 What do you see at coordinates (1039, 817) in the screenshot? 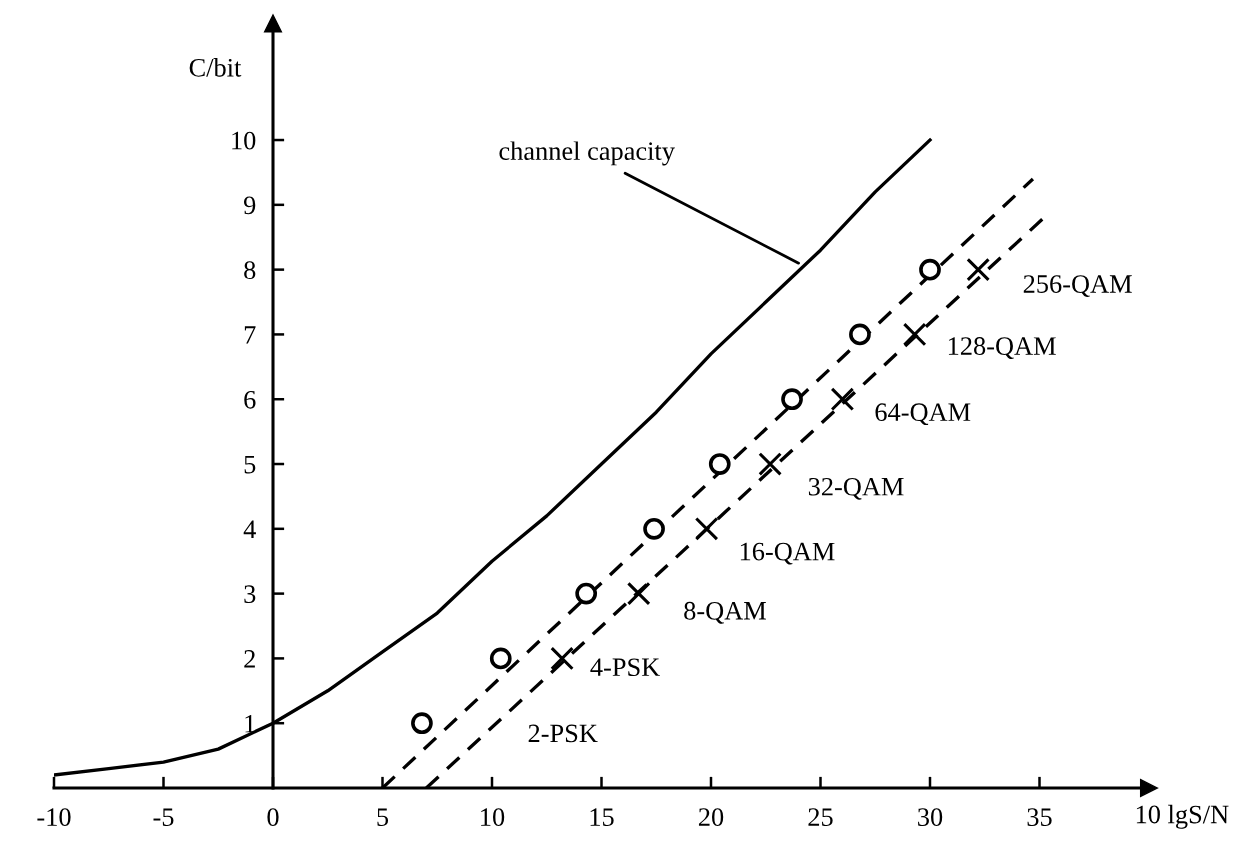
I see `x-tick-label: 35` at bounding box center [1039, 817].